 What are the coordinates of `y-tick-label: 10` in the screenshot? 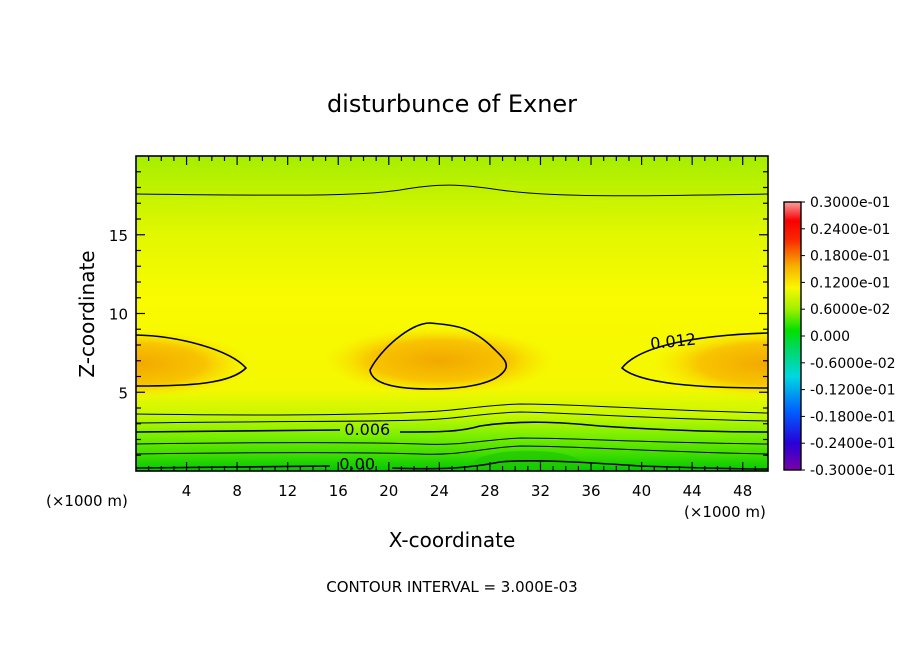 It's located at (118, 315).